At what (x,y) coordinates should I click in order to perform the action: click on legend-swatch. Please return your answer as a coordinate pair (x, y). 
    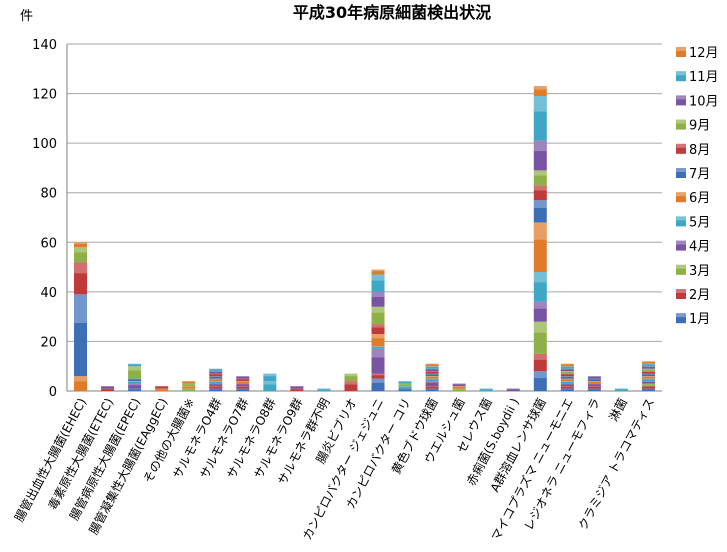
    Looking at the image, I should click on (681, 100).